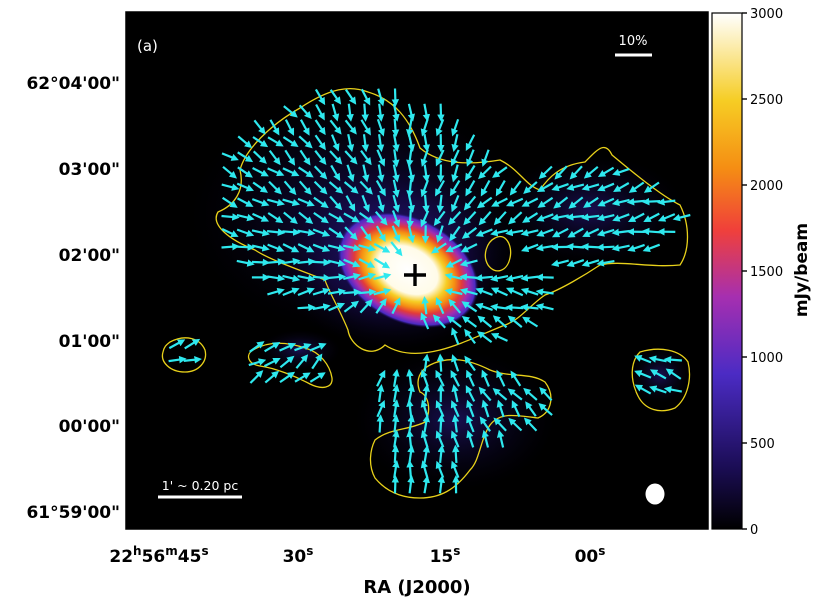 The image size is (818, 599). What do you see at coordinates (766, 186) in the screenshot?
I see `colorbar-tick-label: 2000` at bounding box center [766, 186].